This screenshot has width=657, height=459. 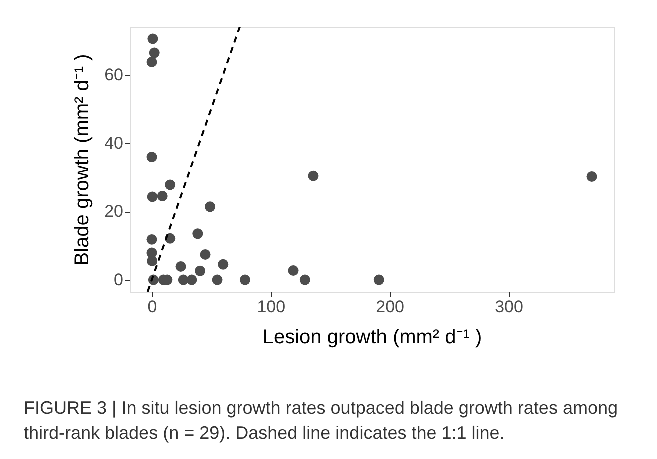 What do you see at coordinates (321, 408) in the screenshot?
I see `caption: FIGURE 3 | In situ lesion growth rates outpaced blade growth rates among` at bounding box center [321, 408].